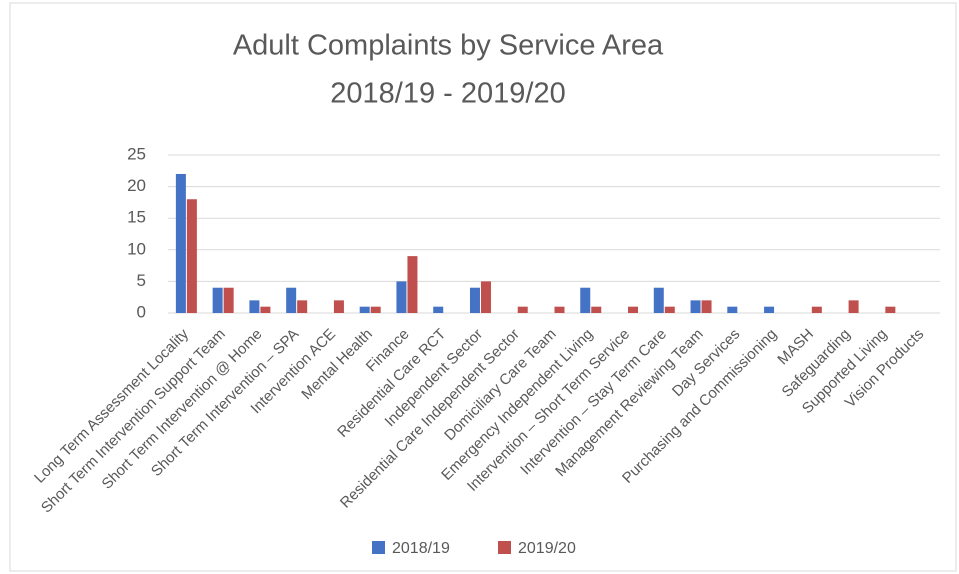  Describe the element at coordinates (448, 46) in the screenshot. I see `chart-title: Adult Complaints by Service Area` at that location.